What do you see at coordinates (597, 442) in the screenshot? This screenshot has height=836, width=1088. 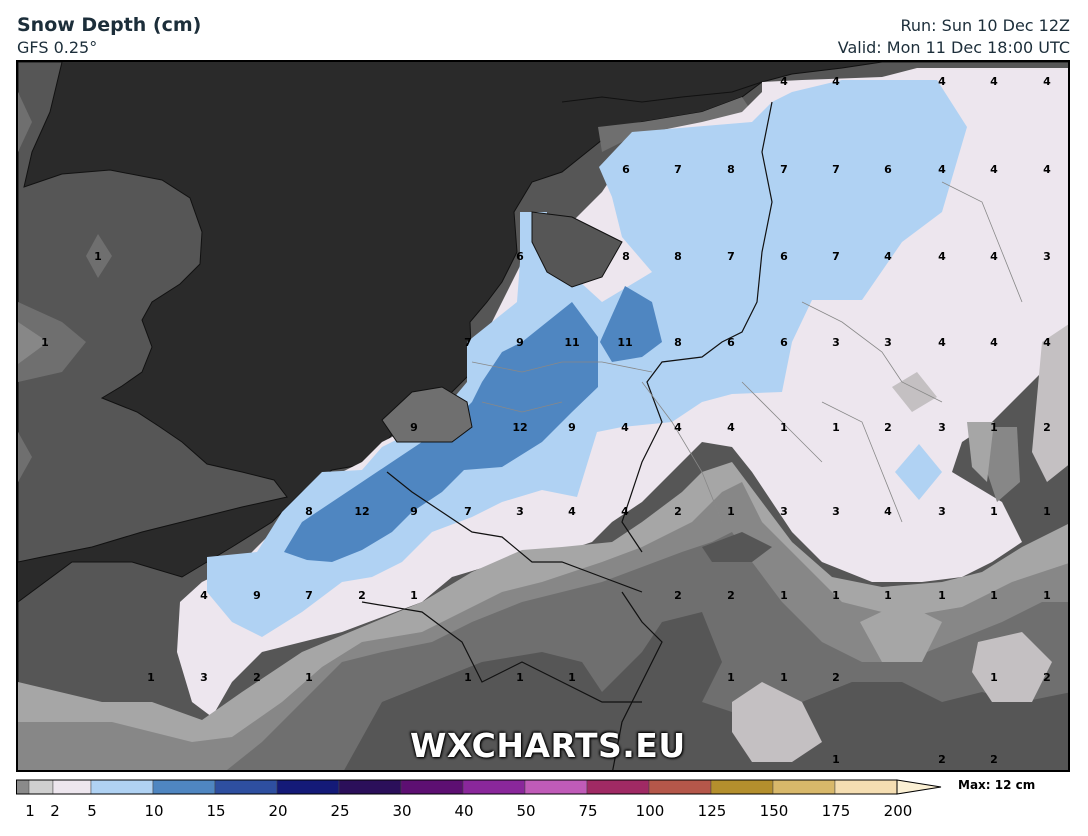 I see `rivers` at bounding box center [597, 442].